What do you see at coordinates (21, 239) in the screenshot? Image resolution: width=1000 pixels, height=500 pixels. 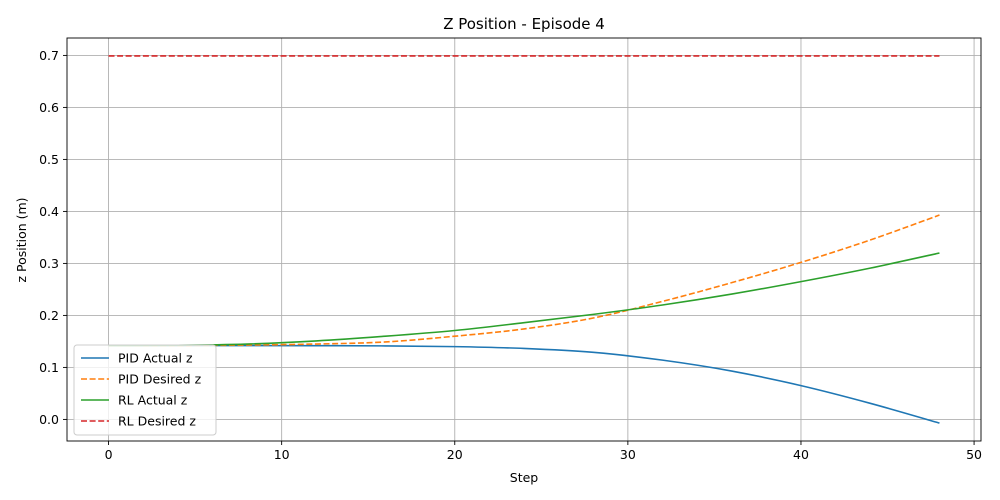 I see `y-axis-title: z Position (m)` at bounding box center [21, 239].